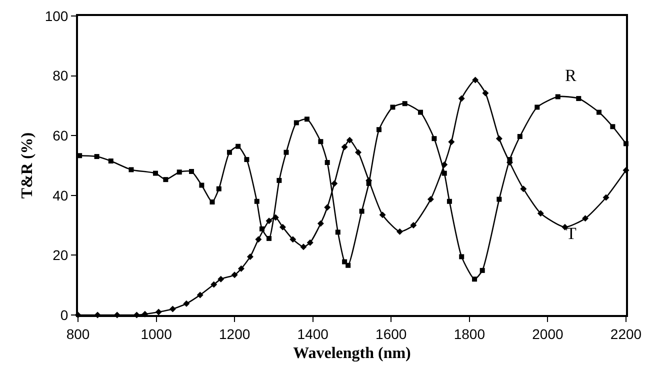 The image size is (662, 377). What do you see at coordinates (60, 136) in the screenshot?
I see `y-tick-label: 60` at bounding box center [60, 136].